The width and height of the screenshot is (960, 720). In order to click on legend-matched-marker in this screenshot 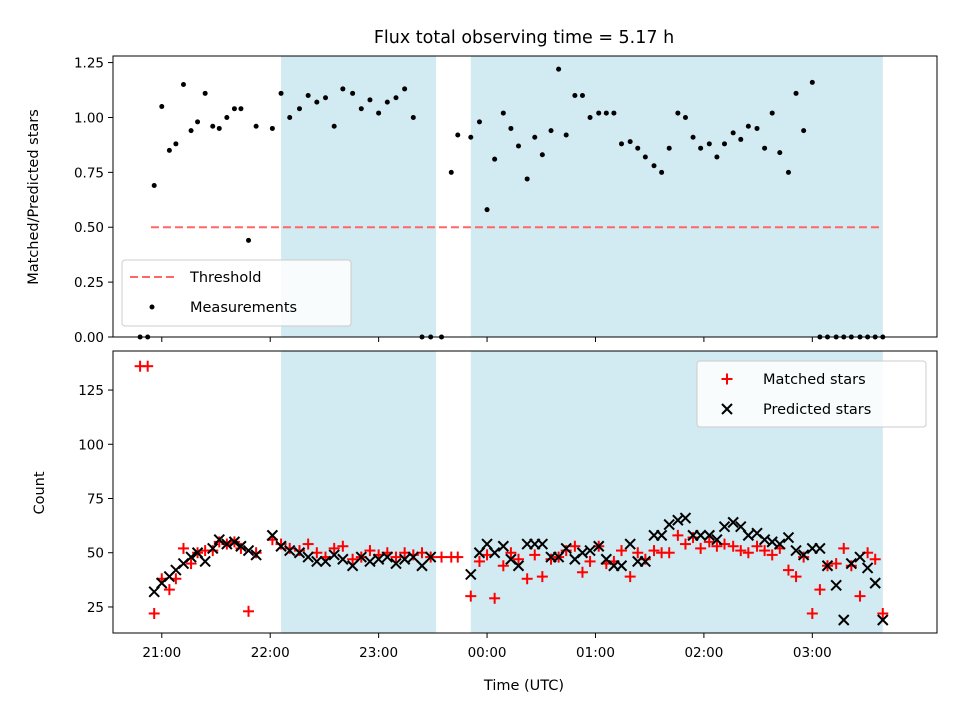, I will do `click(727, 379)`.